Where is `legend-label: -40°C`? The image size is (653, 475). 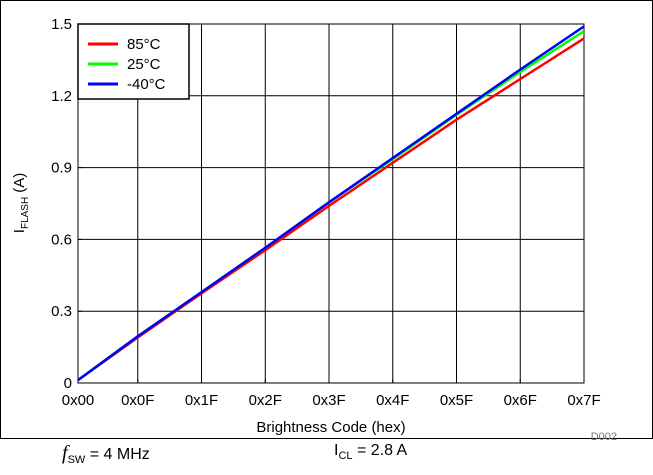 legend-label: -40°C is located at coordinates (146, 84).